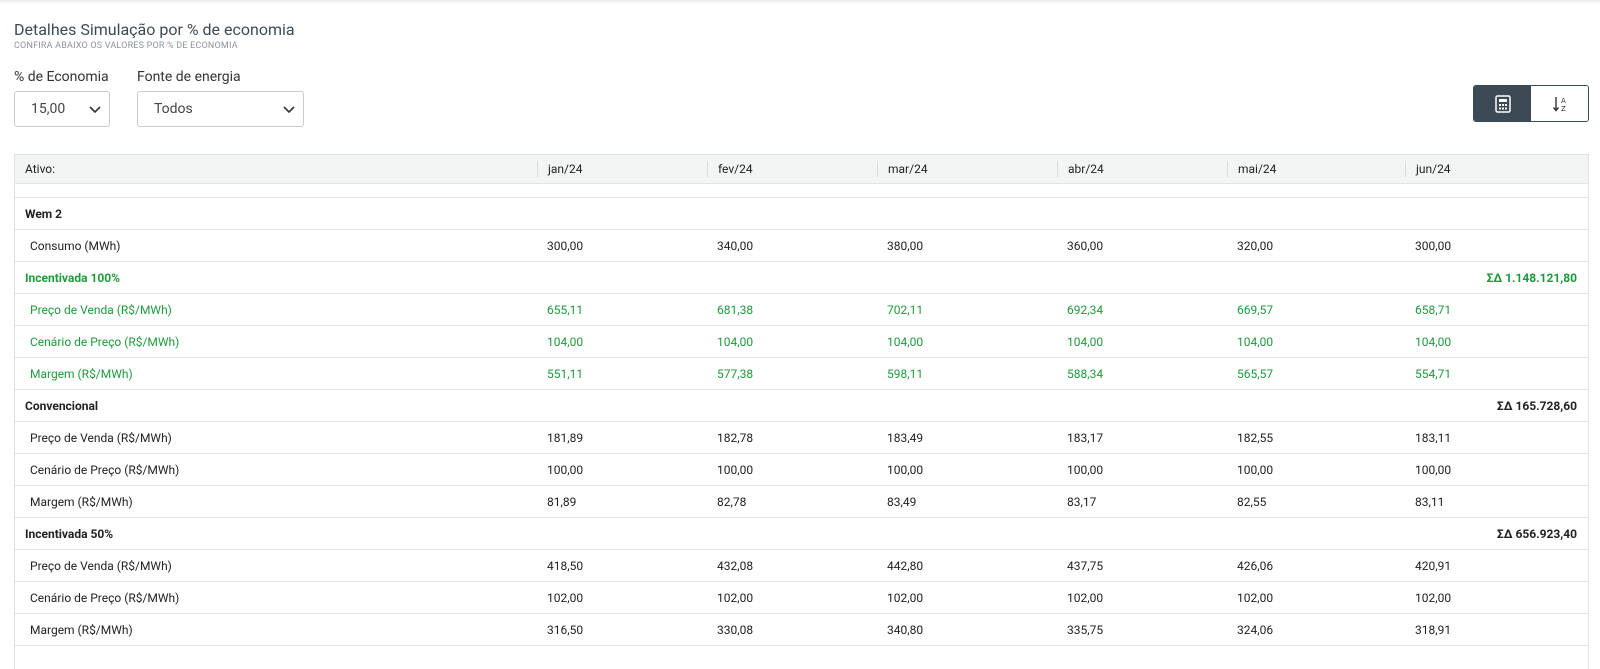 This screenshot has height=669, width=1600. I want to click on row-value: 702,11, so click(905, 309).